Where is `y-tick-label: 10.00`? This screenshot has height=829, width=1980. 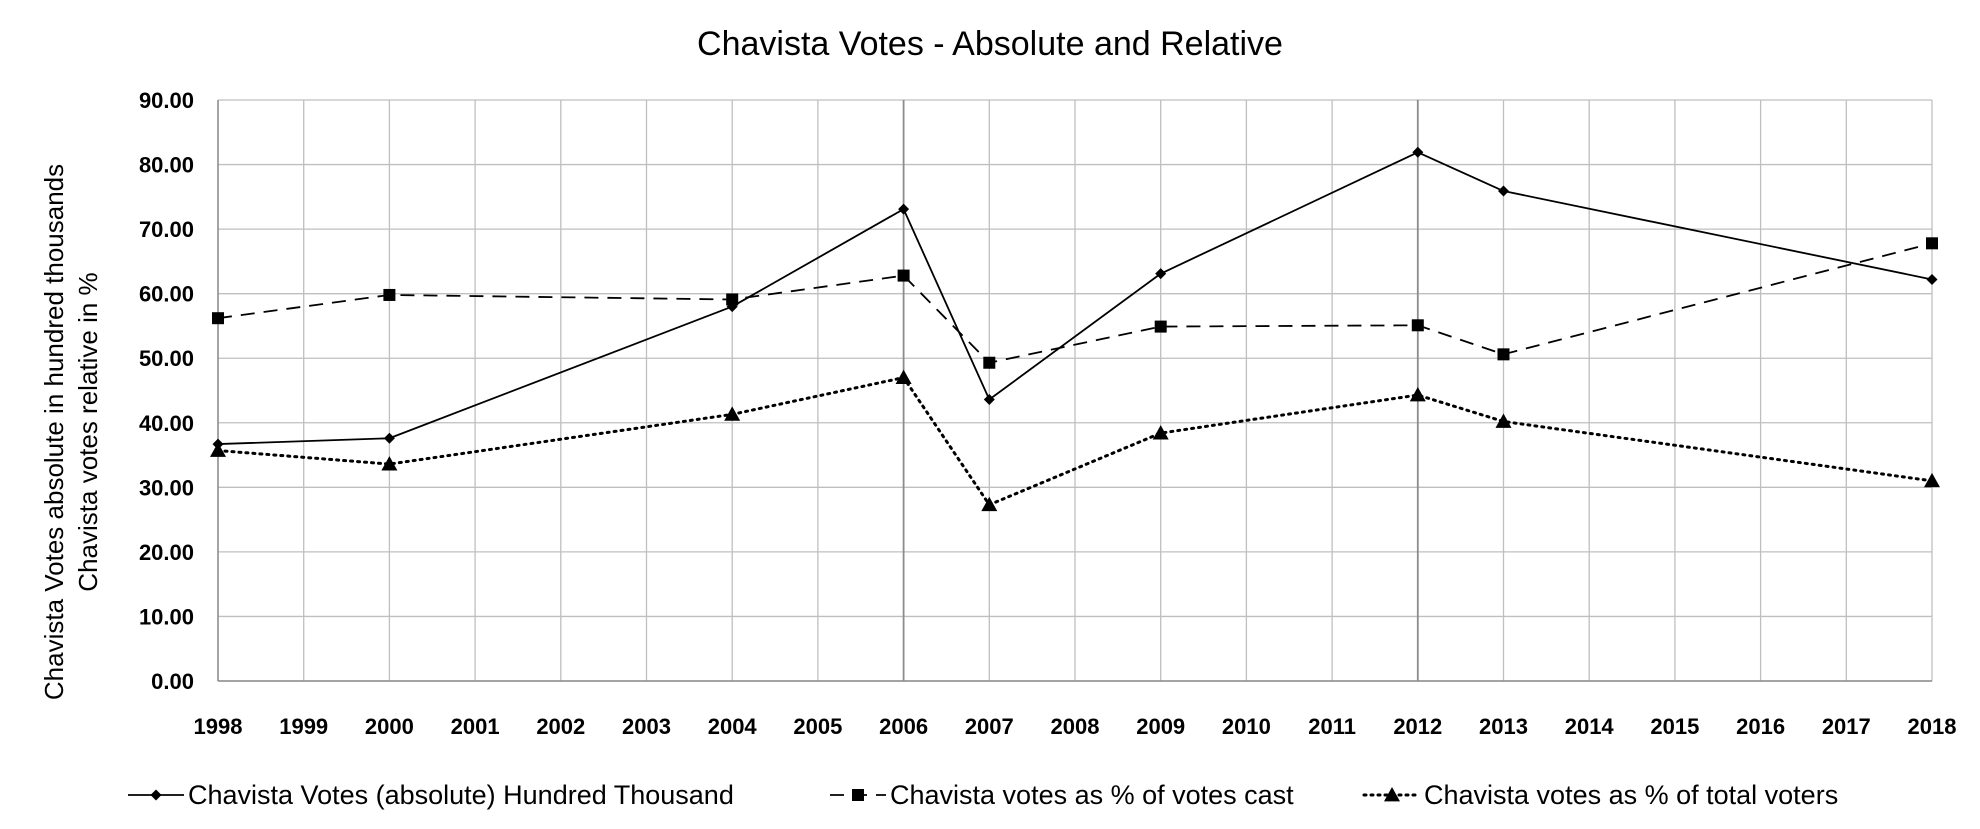
y-tick-label: 10.00 is located at coordinates (166, 616).